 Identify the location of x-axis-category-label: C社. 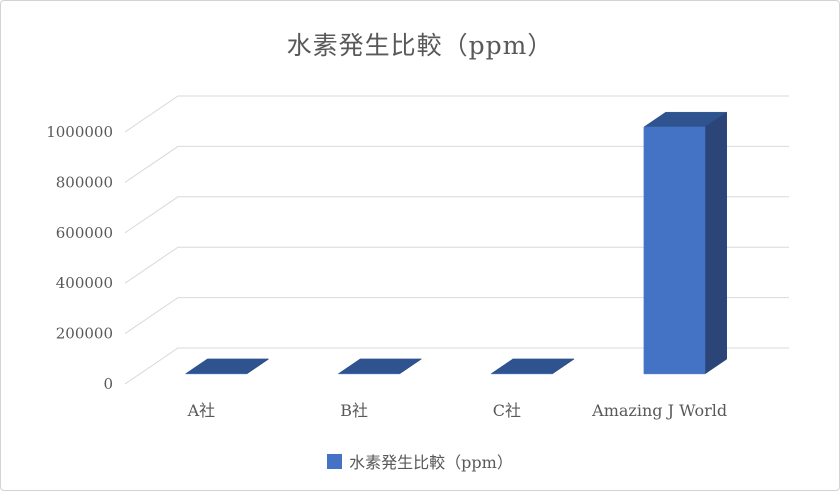
(507, 410).